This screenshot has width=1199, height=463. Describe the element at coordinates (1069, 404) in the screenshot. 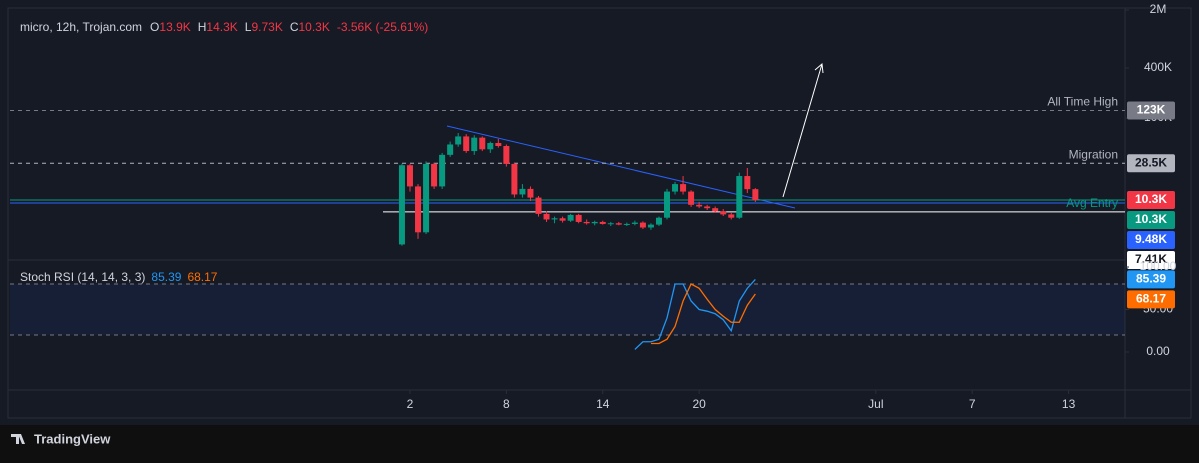

I see `x-tick-label: 13` at that location.